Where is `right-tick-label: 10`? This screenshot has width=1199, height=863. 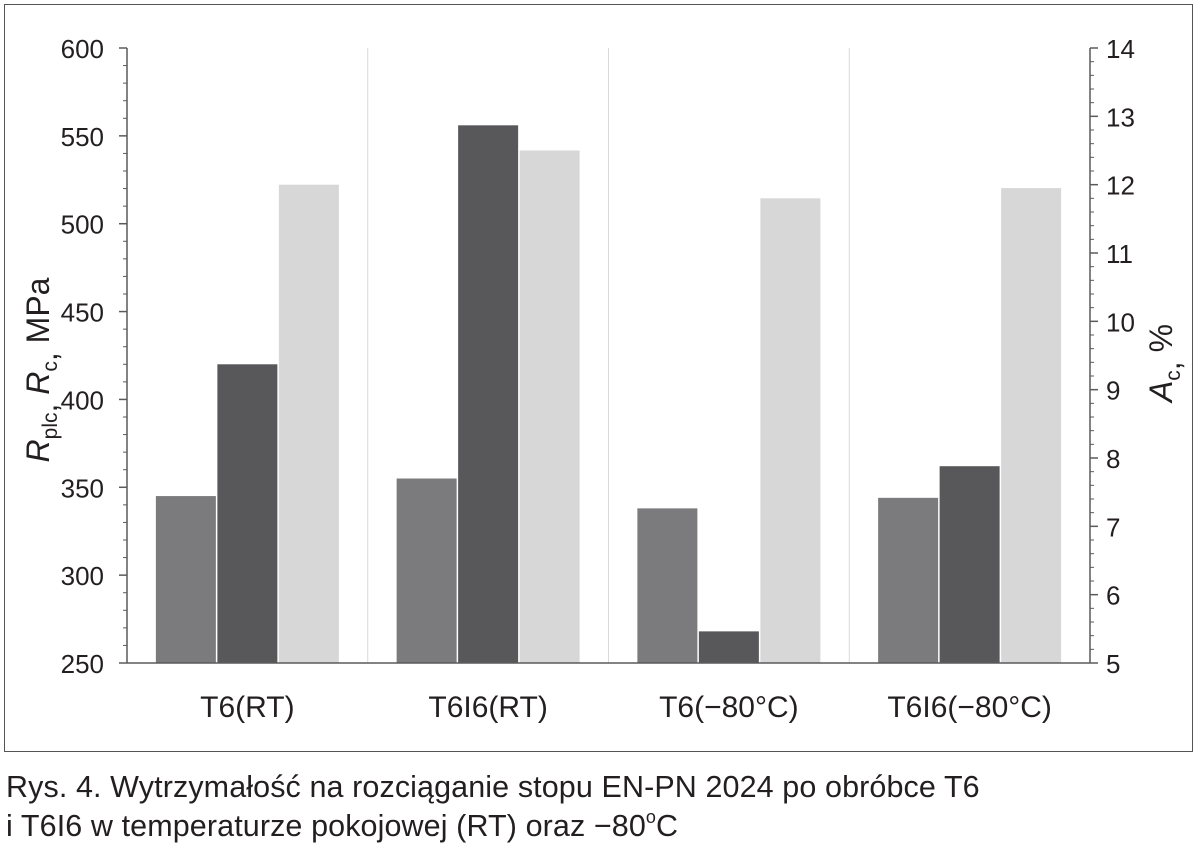 right-tick-label: 10 is located at coordinates (1120, 322).